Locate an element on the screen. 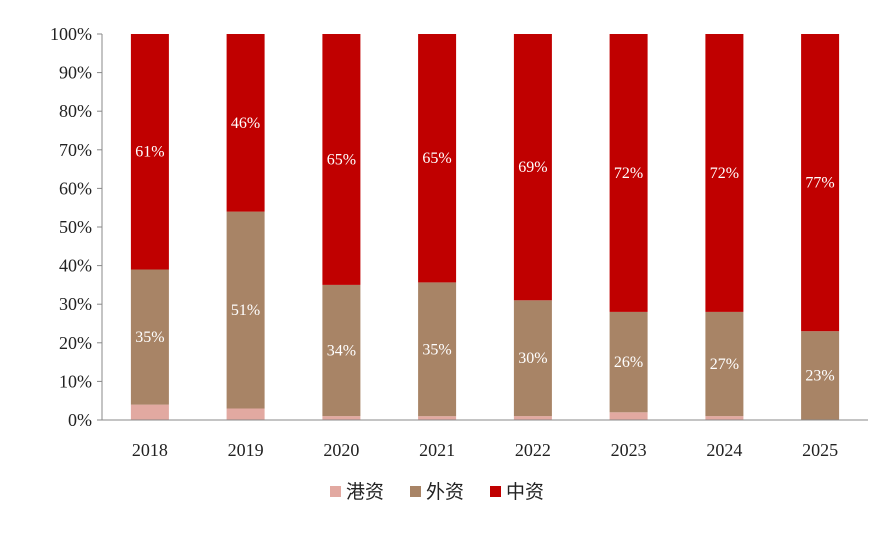  x-tick-label: 2018 is located at coordinates (150, 450).